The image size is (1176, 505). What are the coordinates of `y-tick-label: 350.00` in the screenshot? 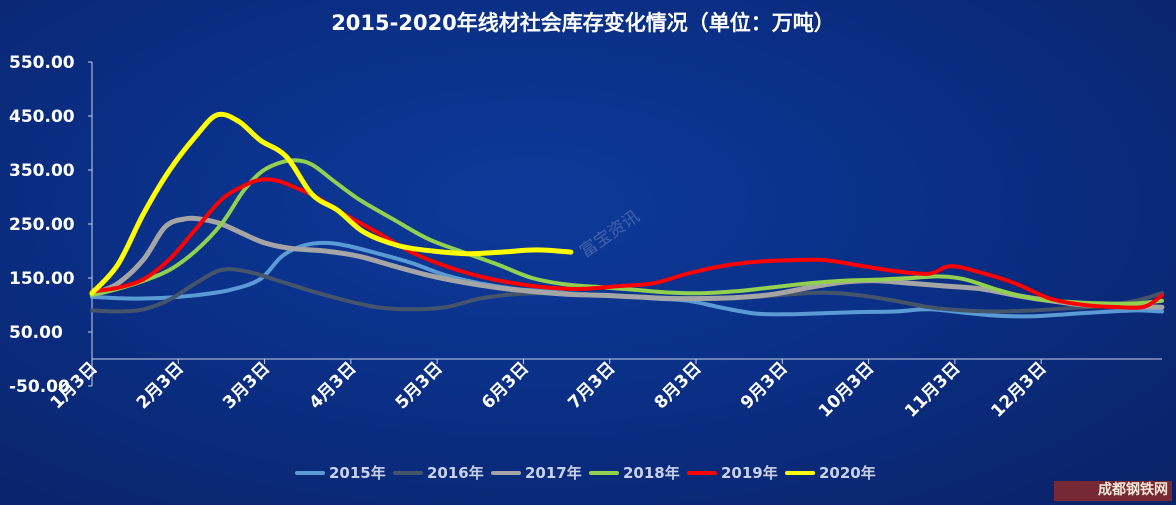 It's located at (42, 171).